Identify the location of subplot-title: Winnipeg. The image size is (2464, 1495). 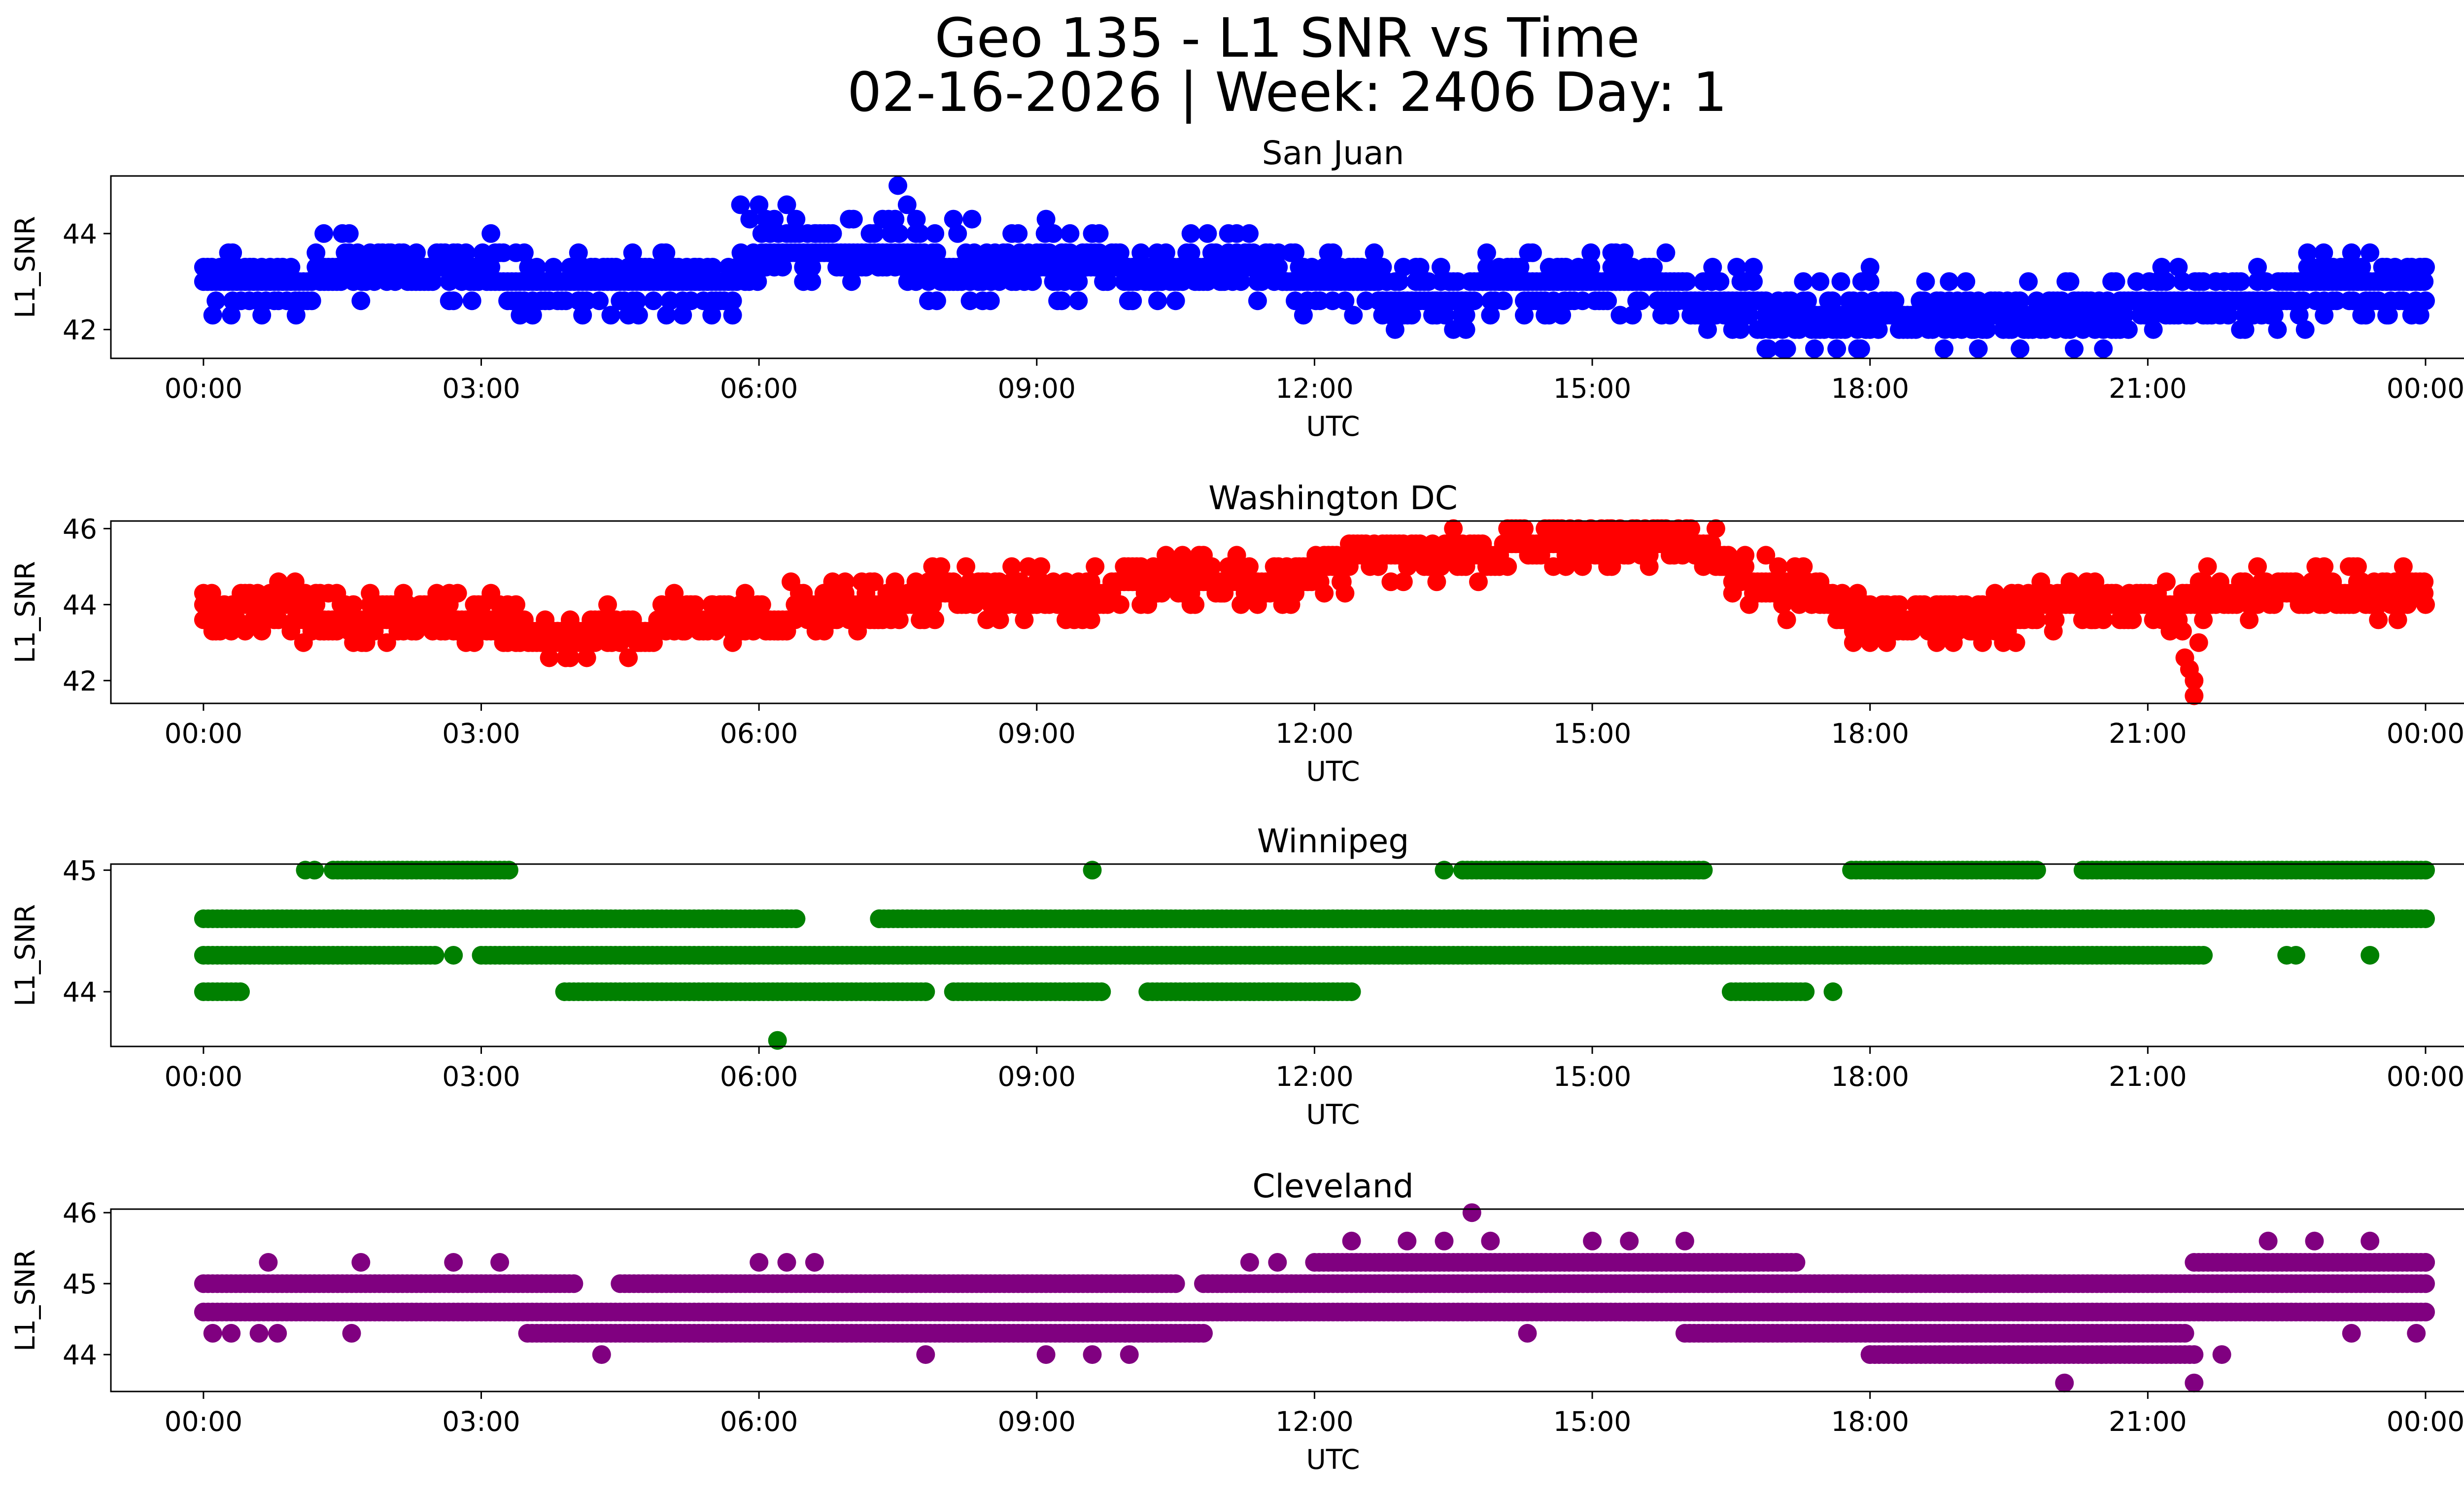
(1333, 841).